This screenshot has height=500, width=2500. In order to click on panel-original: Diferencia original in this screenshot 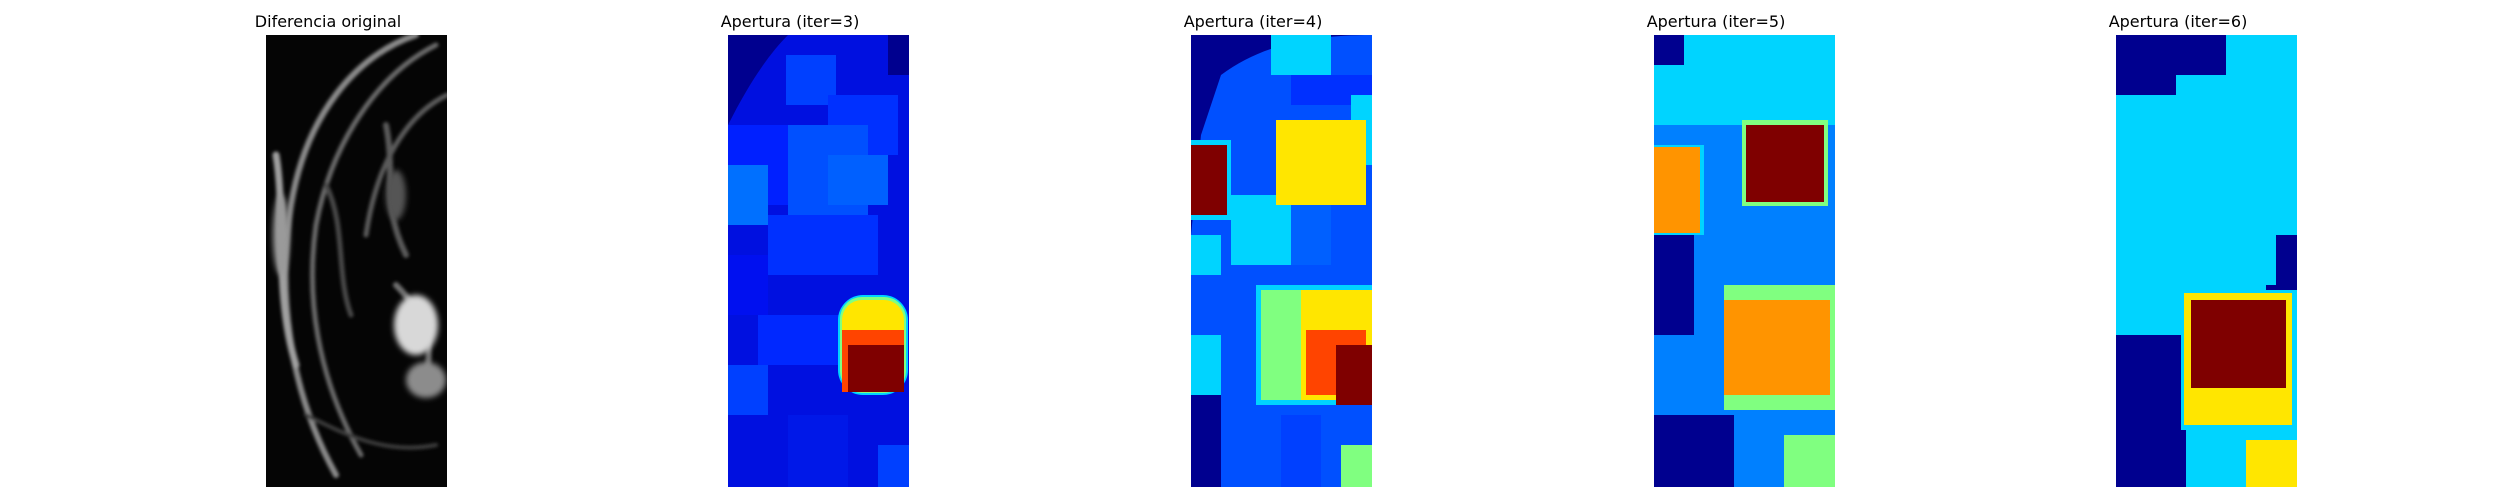, I will do `click(328, 250)`.